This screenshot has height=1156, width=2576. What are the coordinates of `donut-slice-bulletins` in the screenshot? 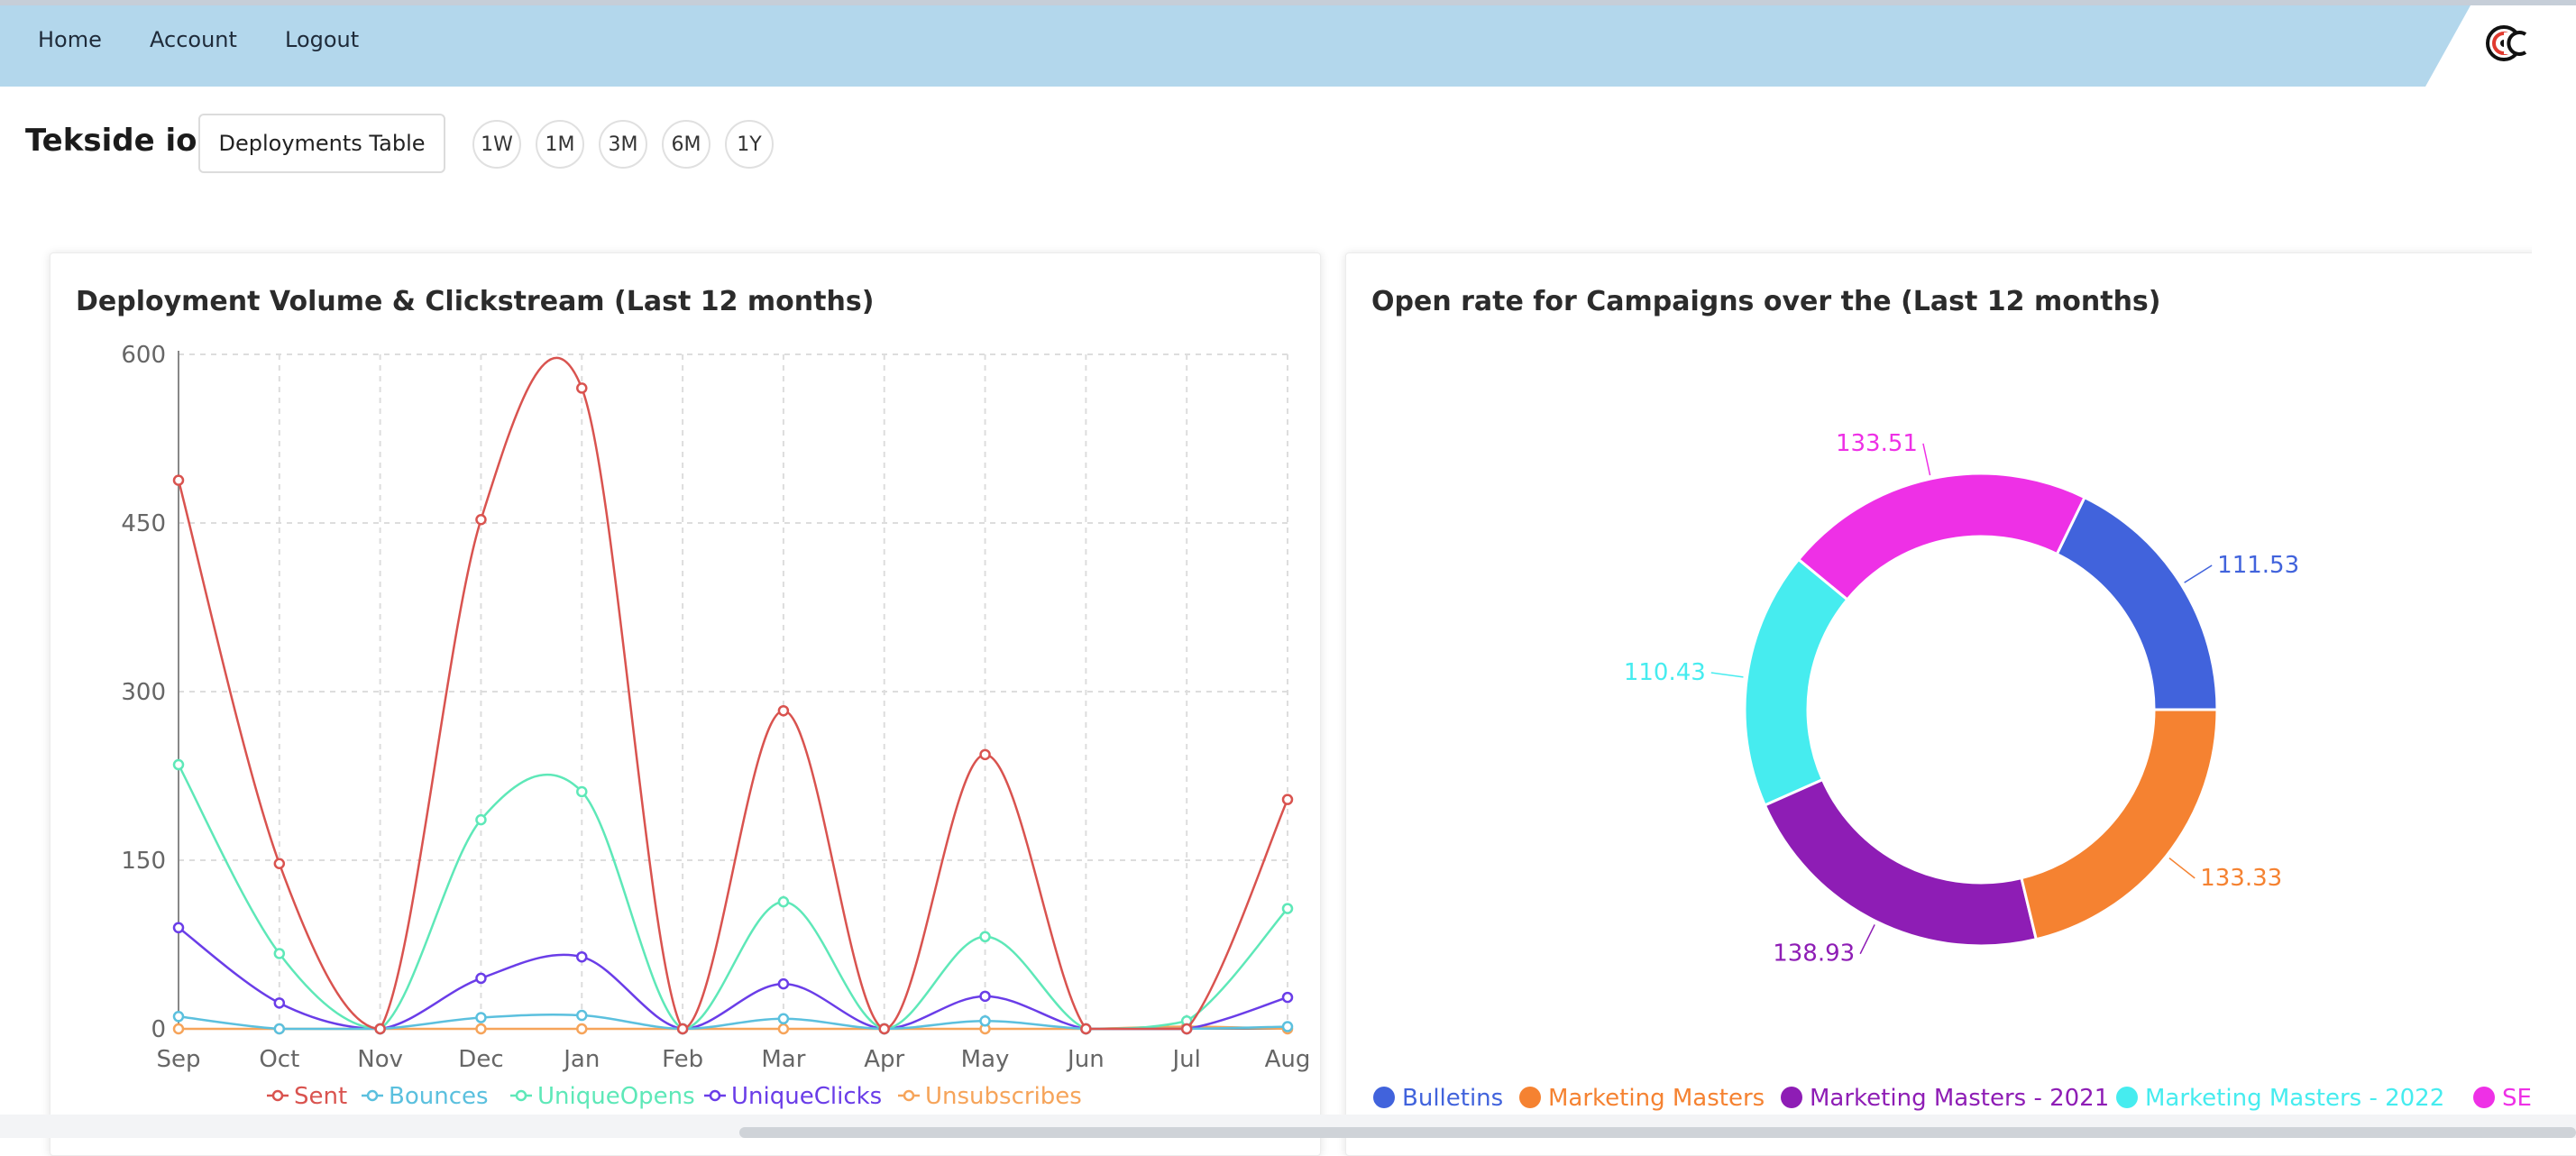 It's located at (2137, 603).